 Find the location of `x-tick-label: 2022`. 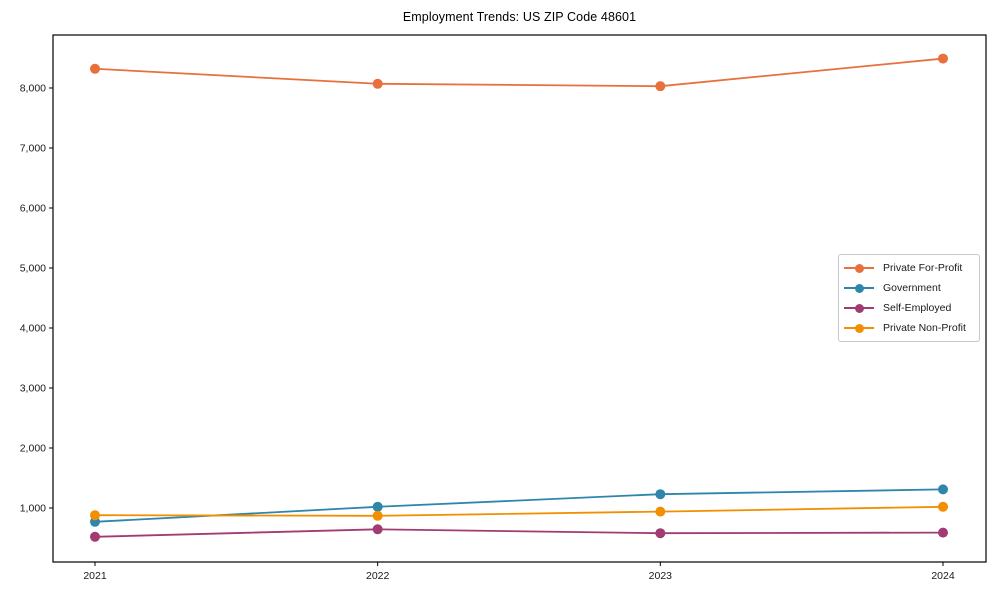

x-tick-label: 2022 is located at coordinates (378, 576).